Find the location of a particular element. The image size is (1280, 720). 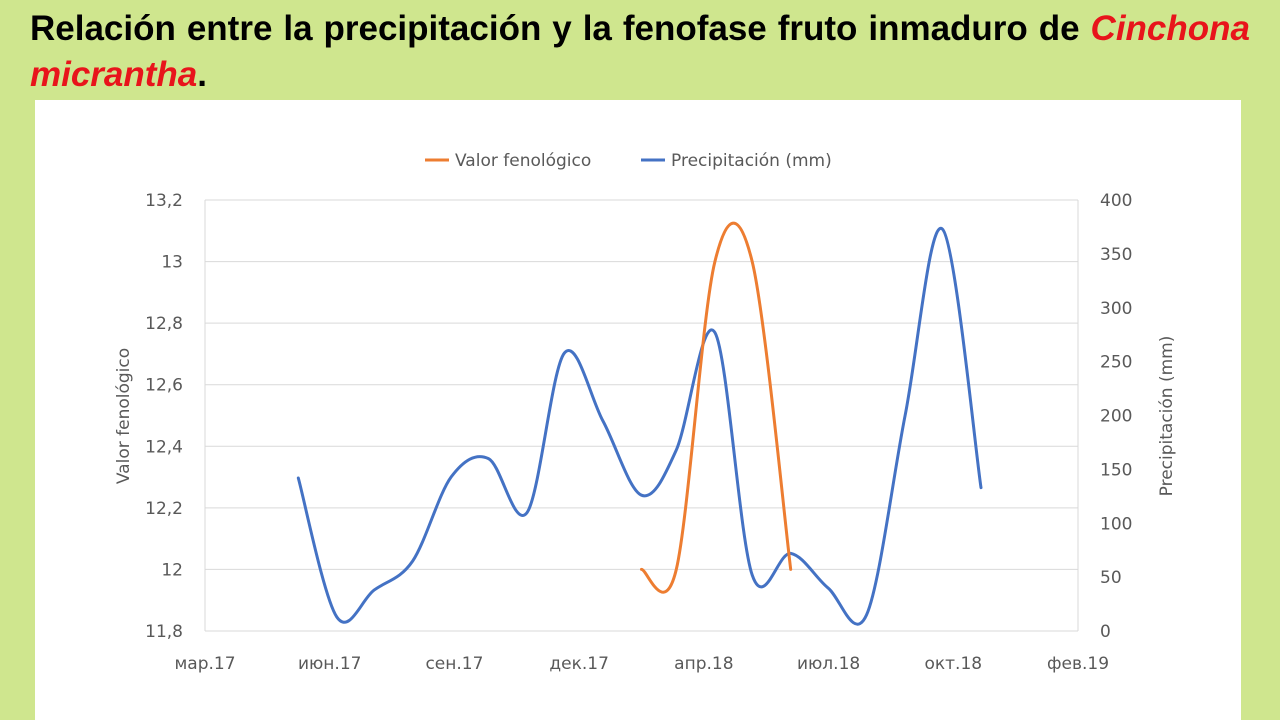

right-axis-ticks: 0 50 100 150 200 250 300 350 400 is located at coordinates (1116, 416).